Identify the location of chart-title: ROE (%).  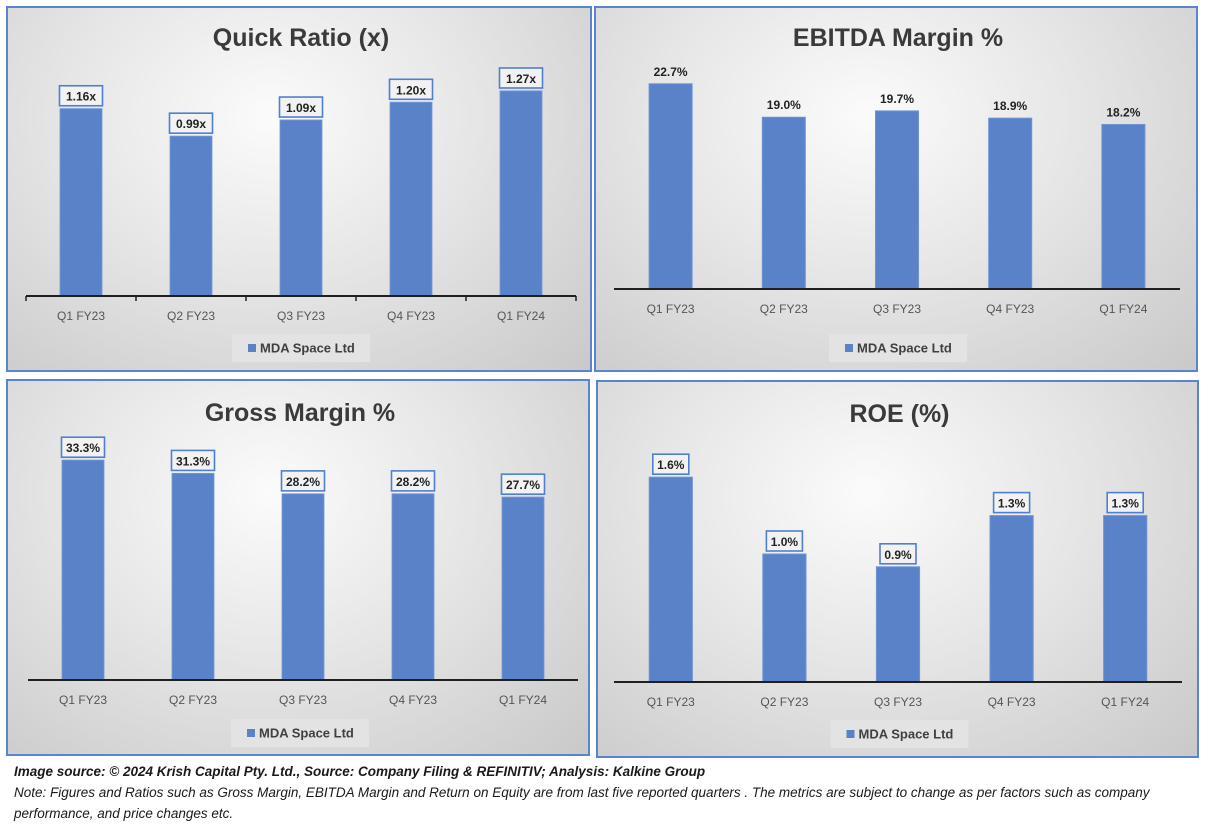
(900, 414).